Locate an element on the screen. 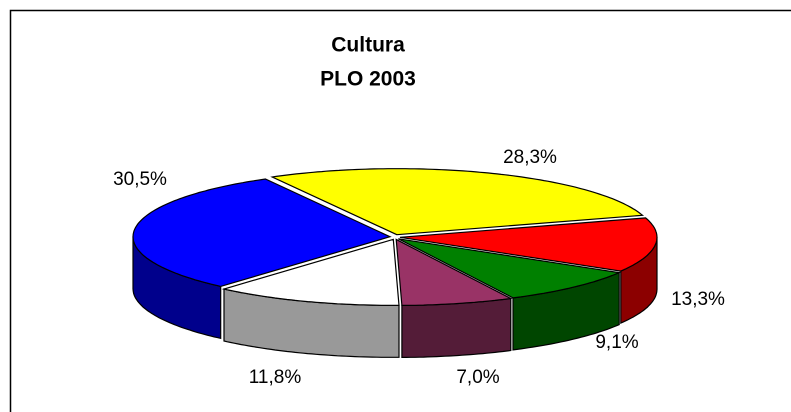 This screenshot has height=412, width=791. chart-subtitle: PLO 2003 is located at coordinates (368, 79).